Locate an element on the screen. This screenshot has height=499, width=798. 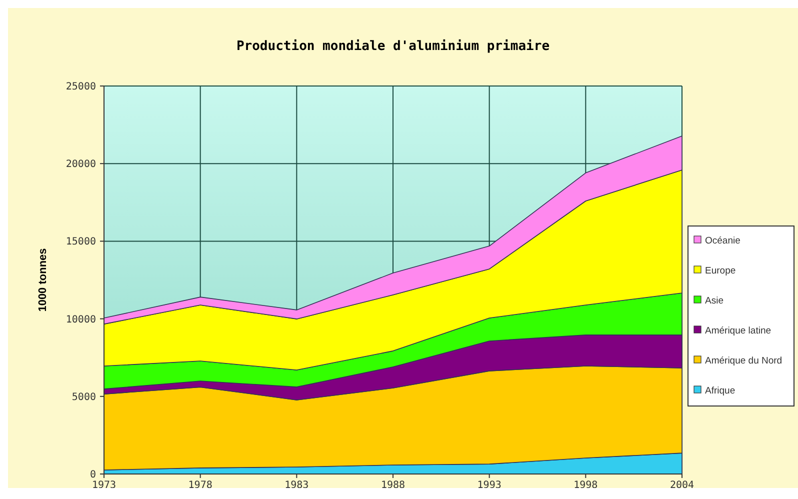
x-tick-label: 1993 is located at coordinates (489, 485).